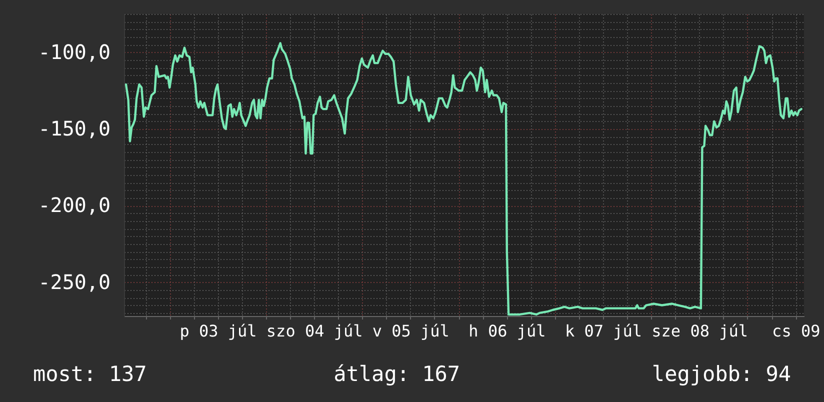 Image resolution: width=824 pixels, height=402 pixels. Describe the element at coordinates (397, 374) in the screenshot. I see `text: átlag: 167` at that location.